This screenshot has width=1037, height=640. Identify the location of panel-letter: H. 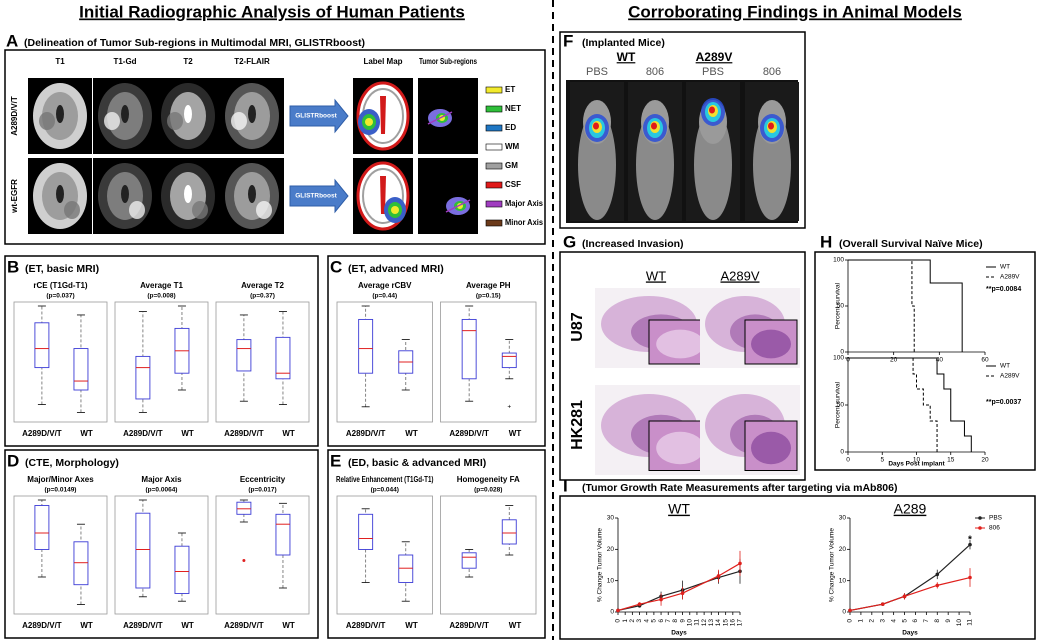
(826, 241).